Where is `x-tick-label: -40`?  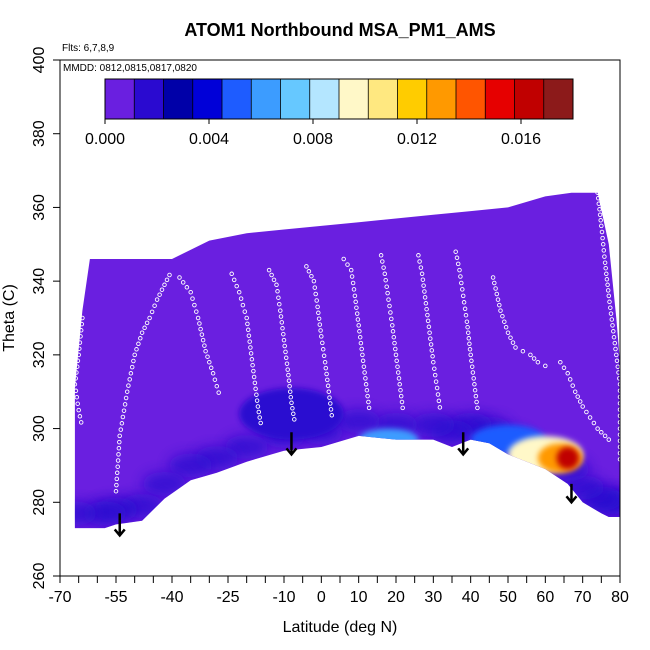
x-tick-label: -40 is located at coordinates (171, 597).